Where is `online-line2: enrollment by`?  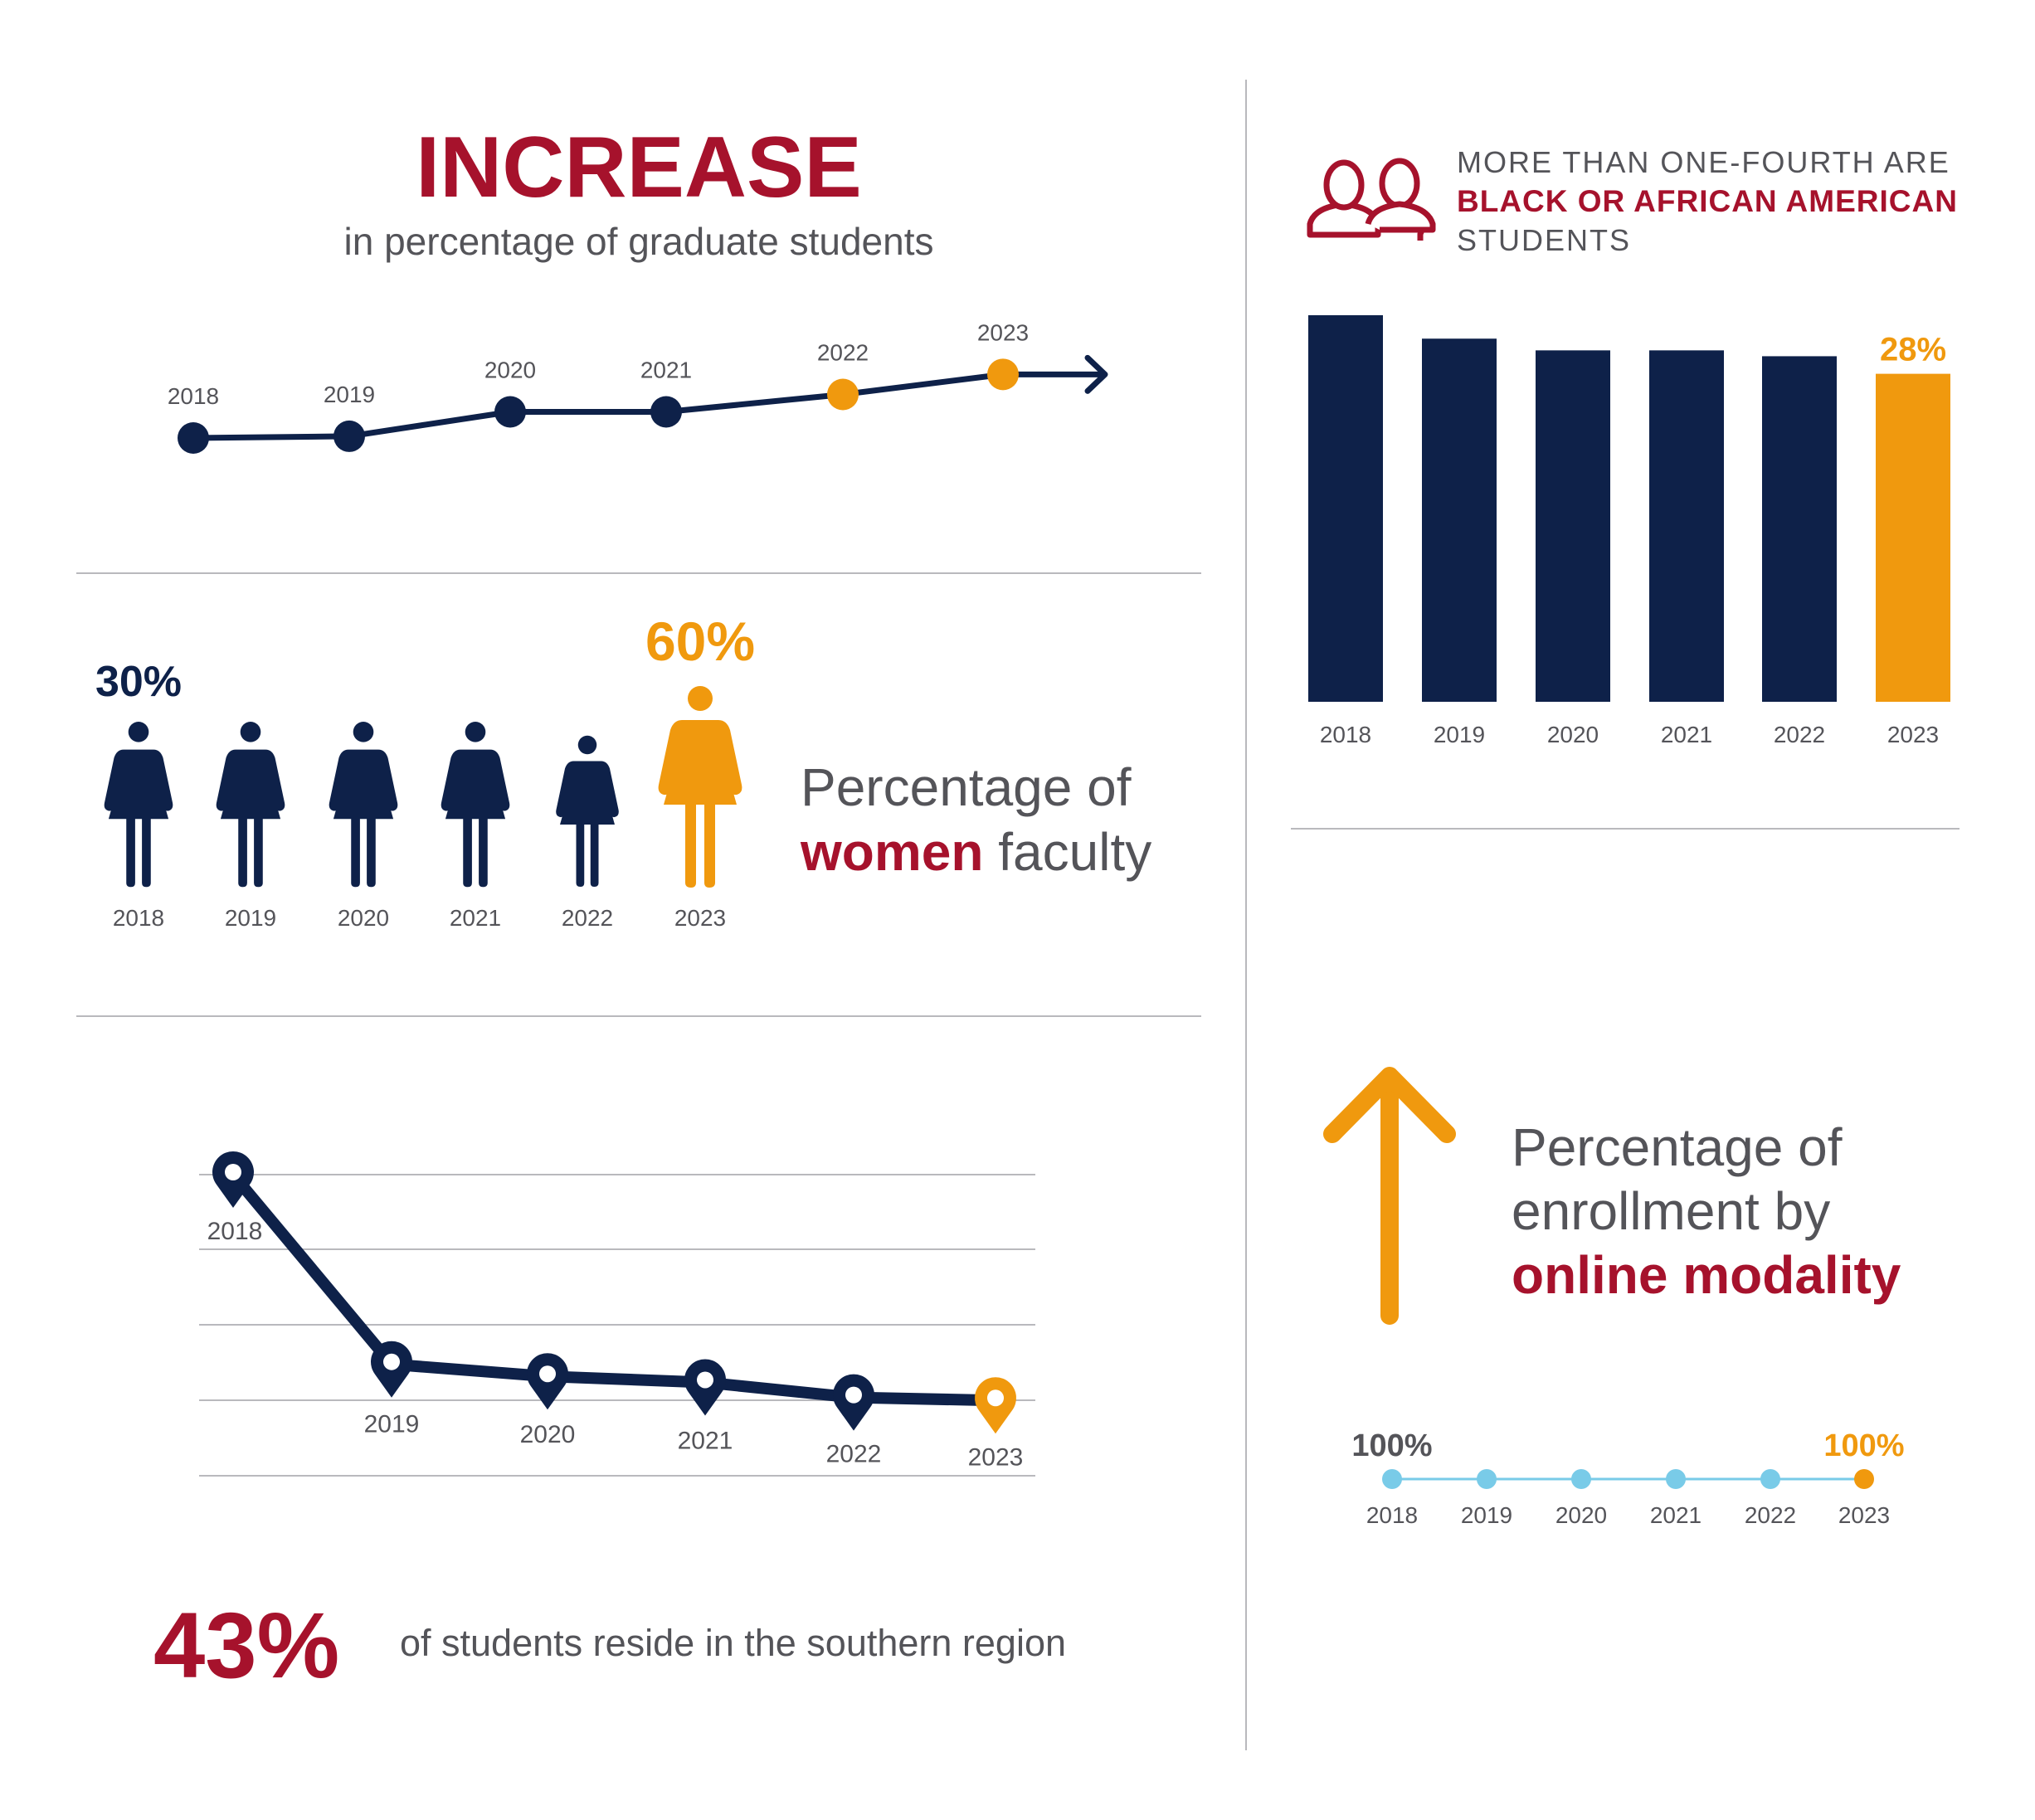
online-line2: enrollment by is located at coordinates (1671, 1211).